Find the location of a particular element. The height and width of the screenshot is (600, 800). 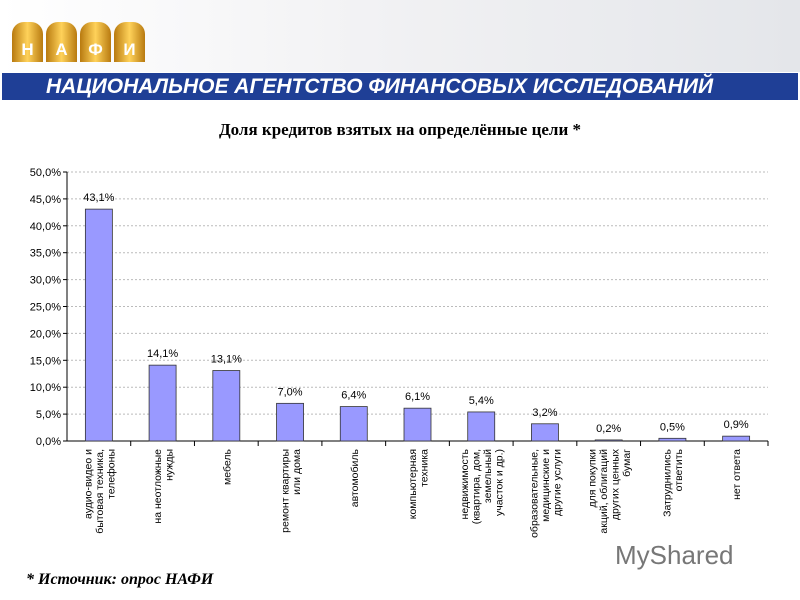

data-label: 0,2% is located at coordinates (608, 429).